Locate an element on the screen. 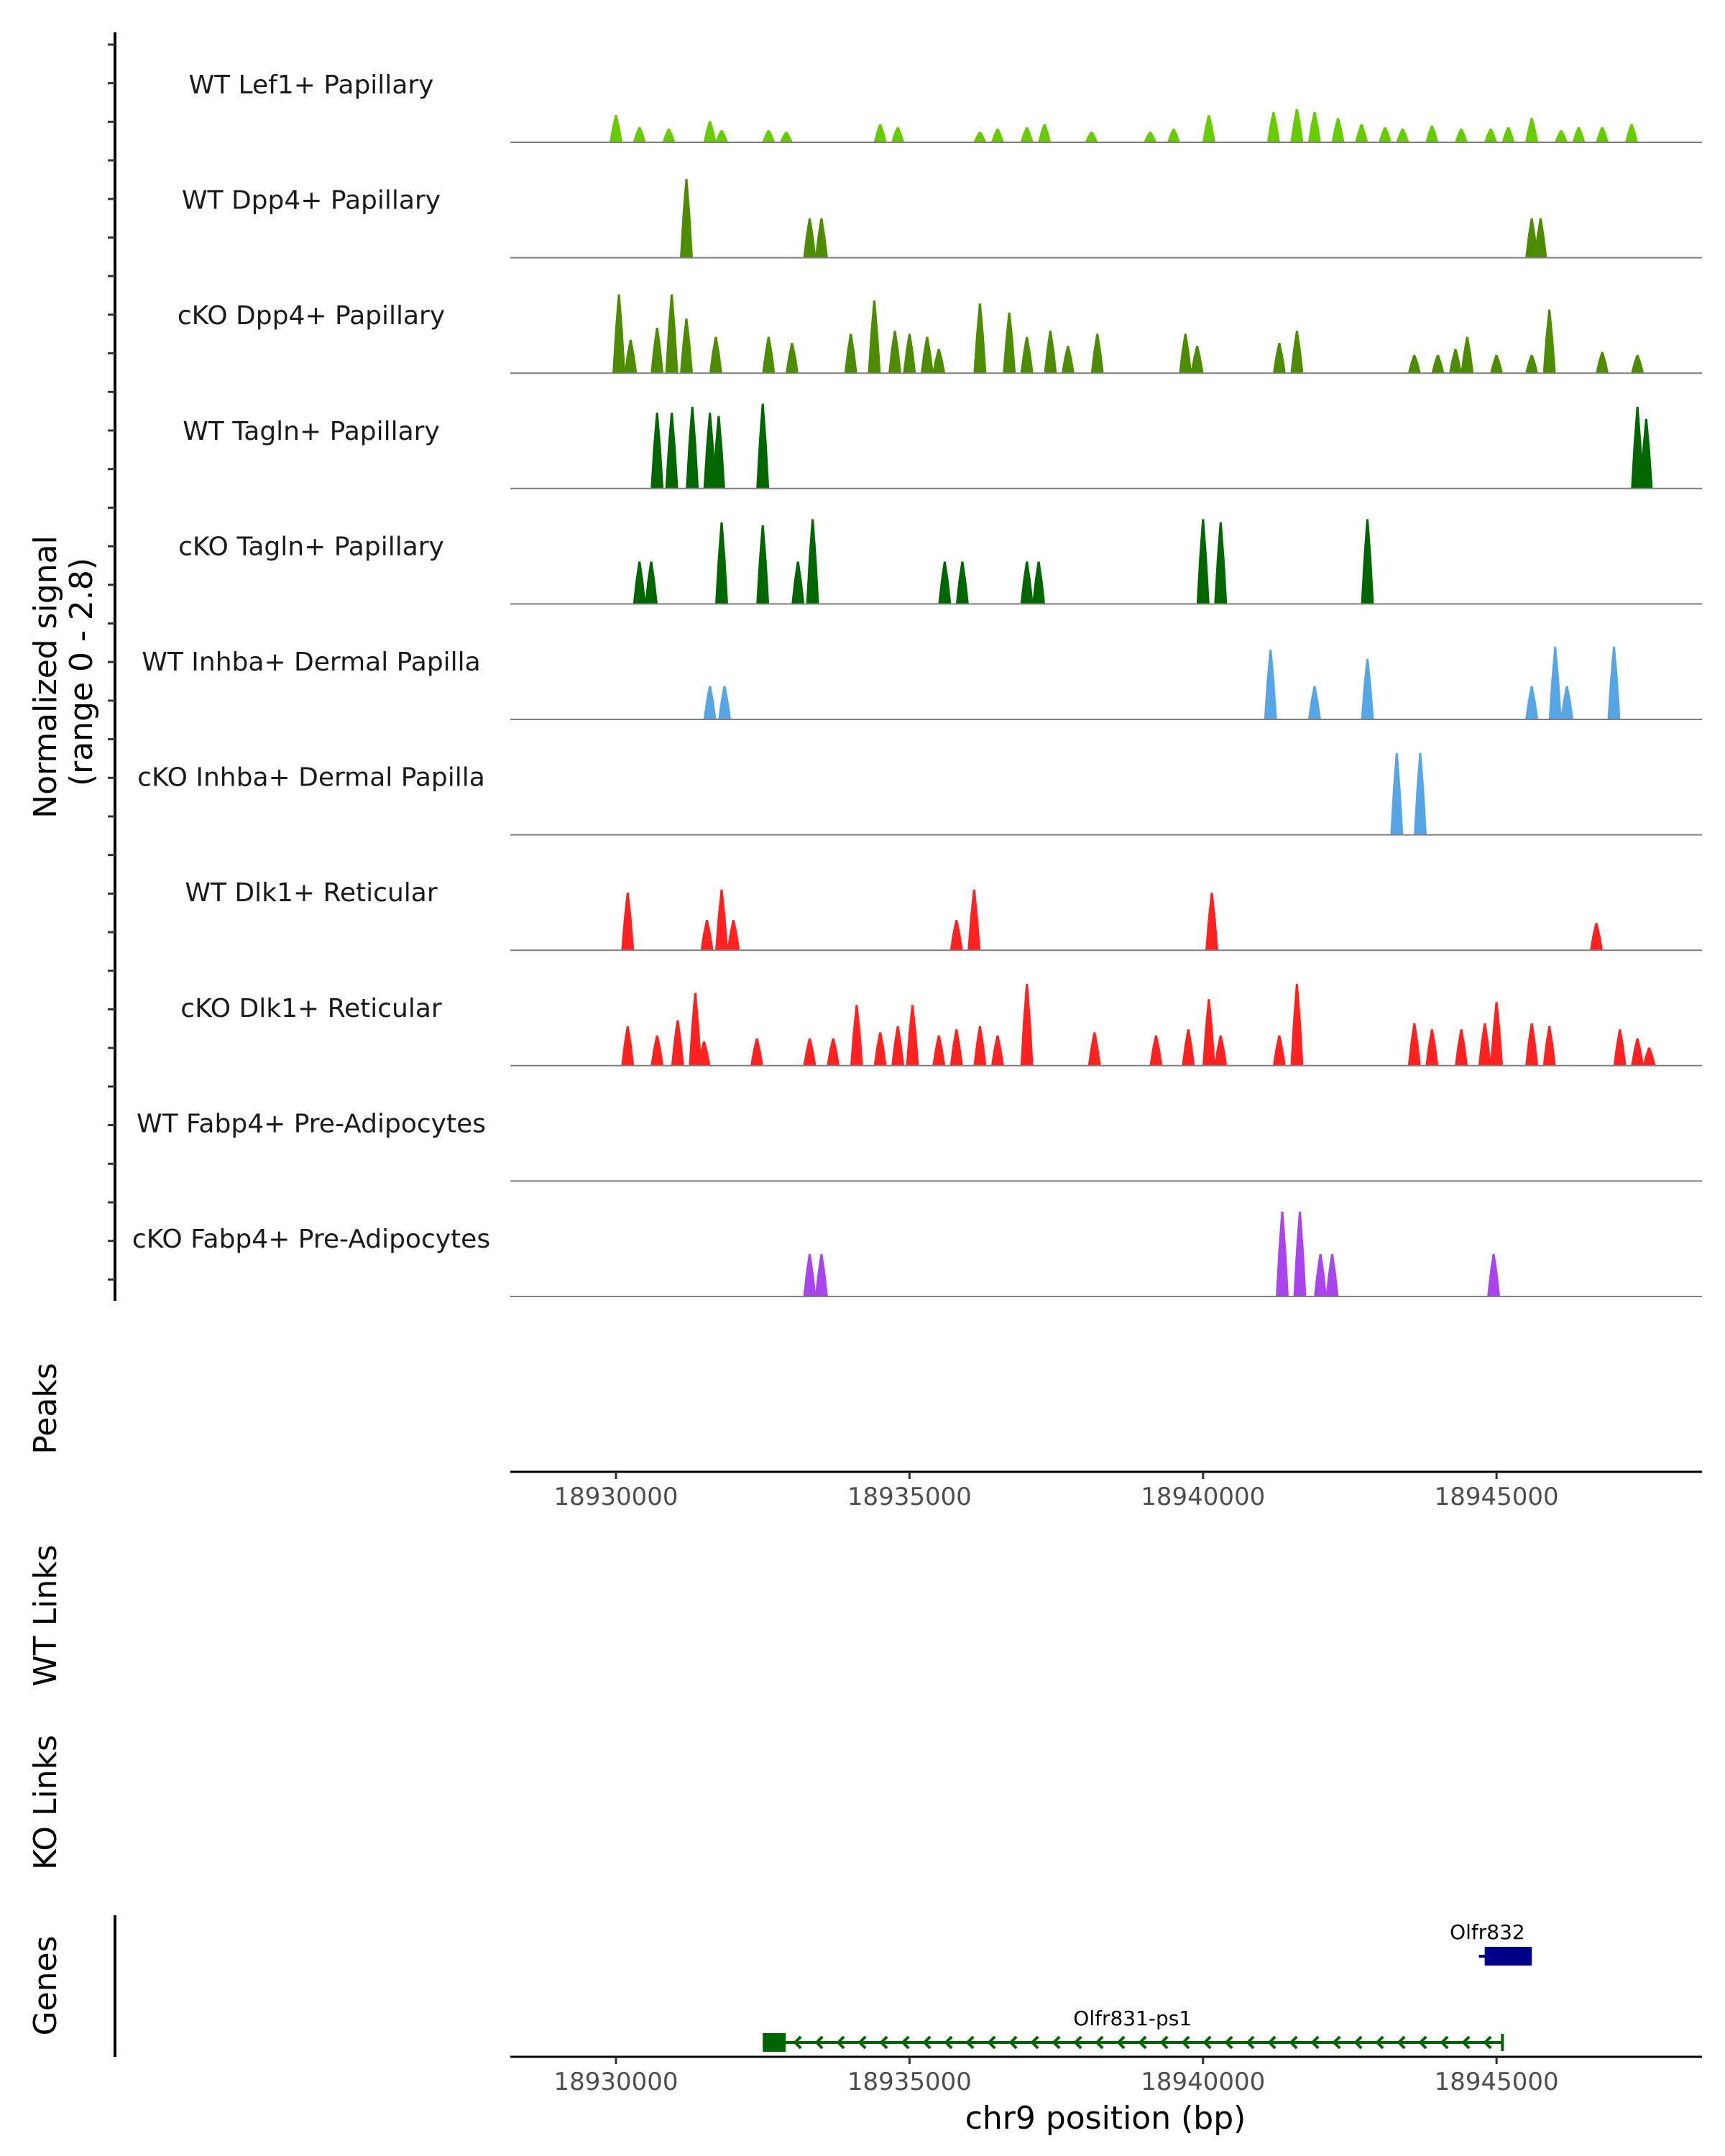 The width and height of the screenshot is (1725, 2156). track-cko-dpp4-papillary: cKO Dpp4+ Papillary is located at coordinates (940, 334).